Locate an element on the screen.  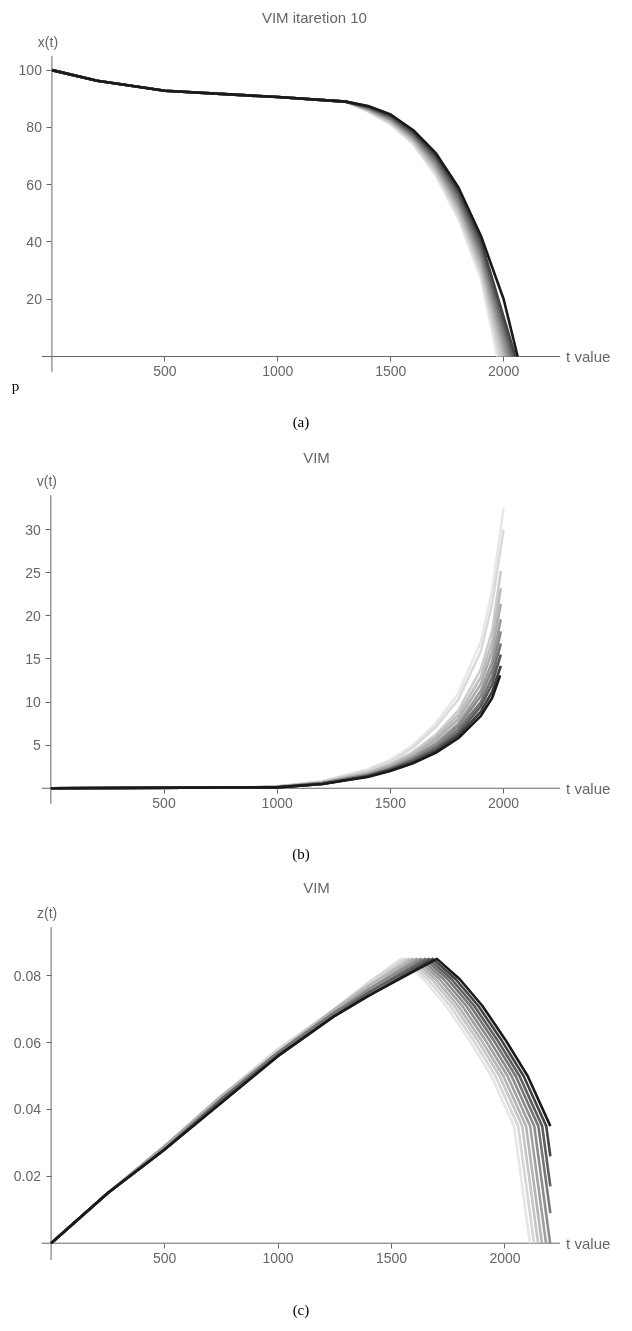
chart-title: VIM itaretion 10 is located at coordinates (314, 17).